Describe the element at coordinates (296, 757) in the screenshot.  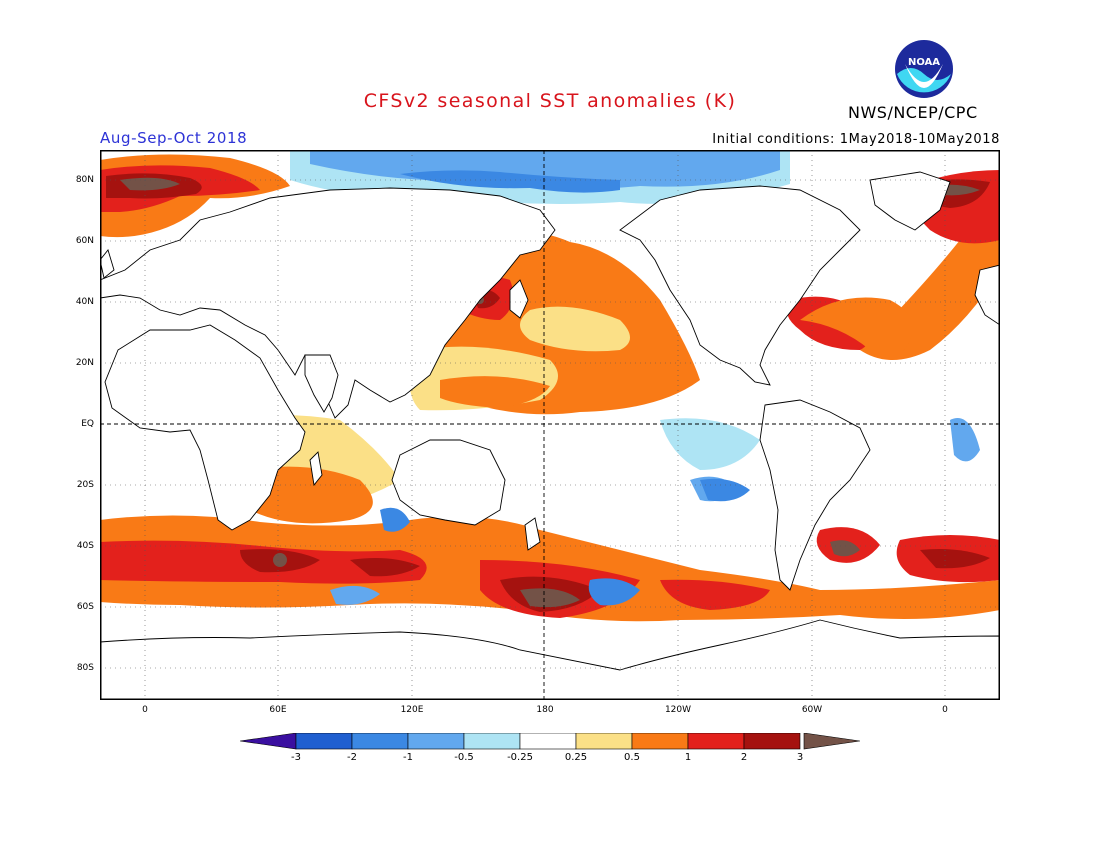
I see `colorbar-label-m3: -3` at that location.